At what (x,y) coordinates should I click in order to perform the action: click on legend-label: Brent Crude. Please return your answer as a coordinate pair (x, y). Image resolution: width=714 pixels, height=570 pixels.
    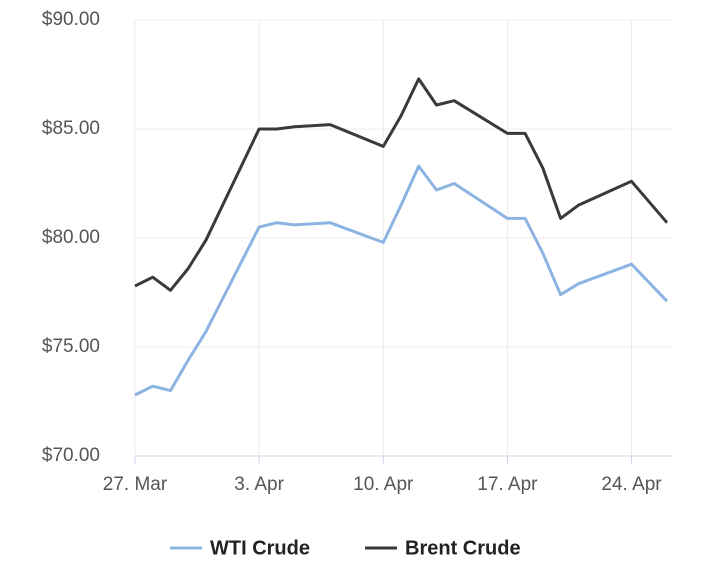
    Looking at the image, I should click on (463, 548).